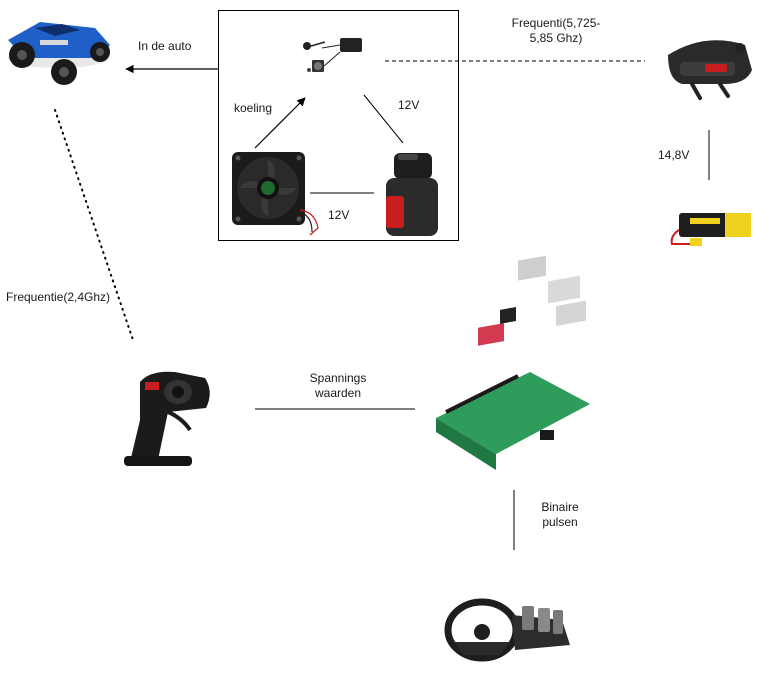 The image size is (765, 689). Describe the element at coordinates (383, 119) in the screenshot. I see `line-12v-top` at that location.